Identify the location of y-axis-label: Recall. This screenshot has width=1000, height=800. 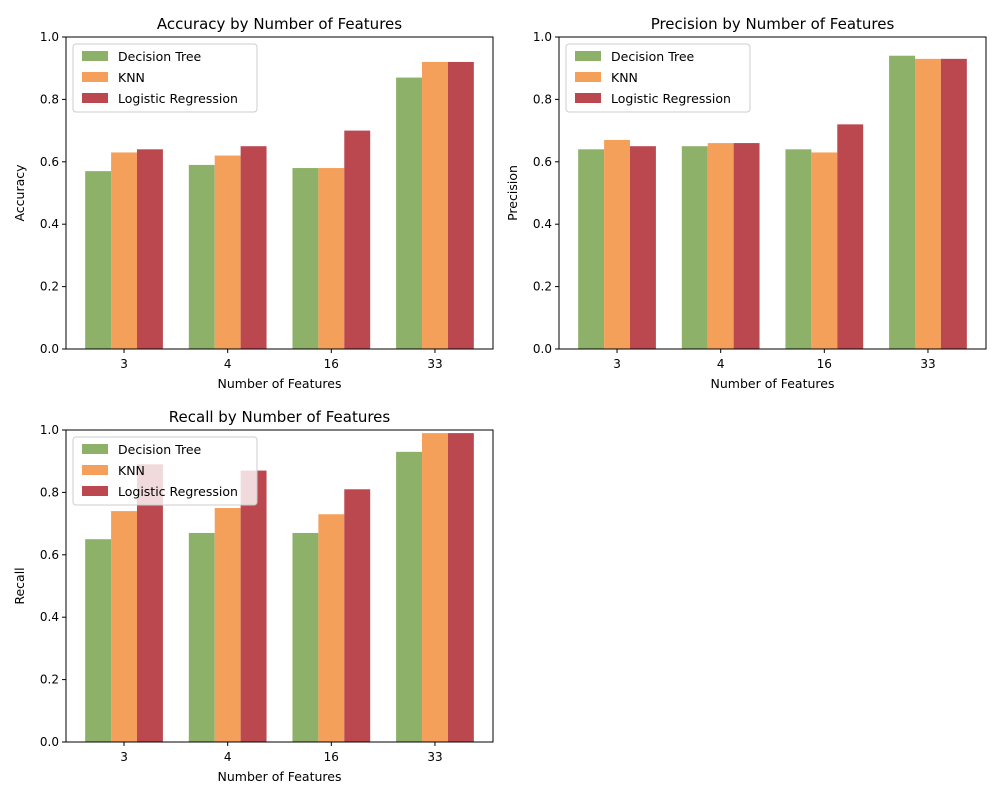
(19, 585).